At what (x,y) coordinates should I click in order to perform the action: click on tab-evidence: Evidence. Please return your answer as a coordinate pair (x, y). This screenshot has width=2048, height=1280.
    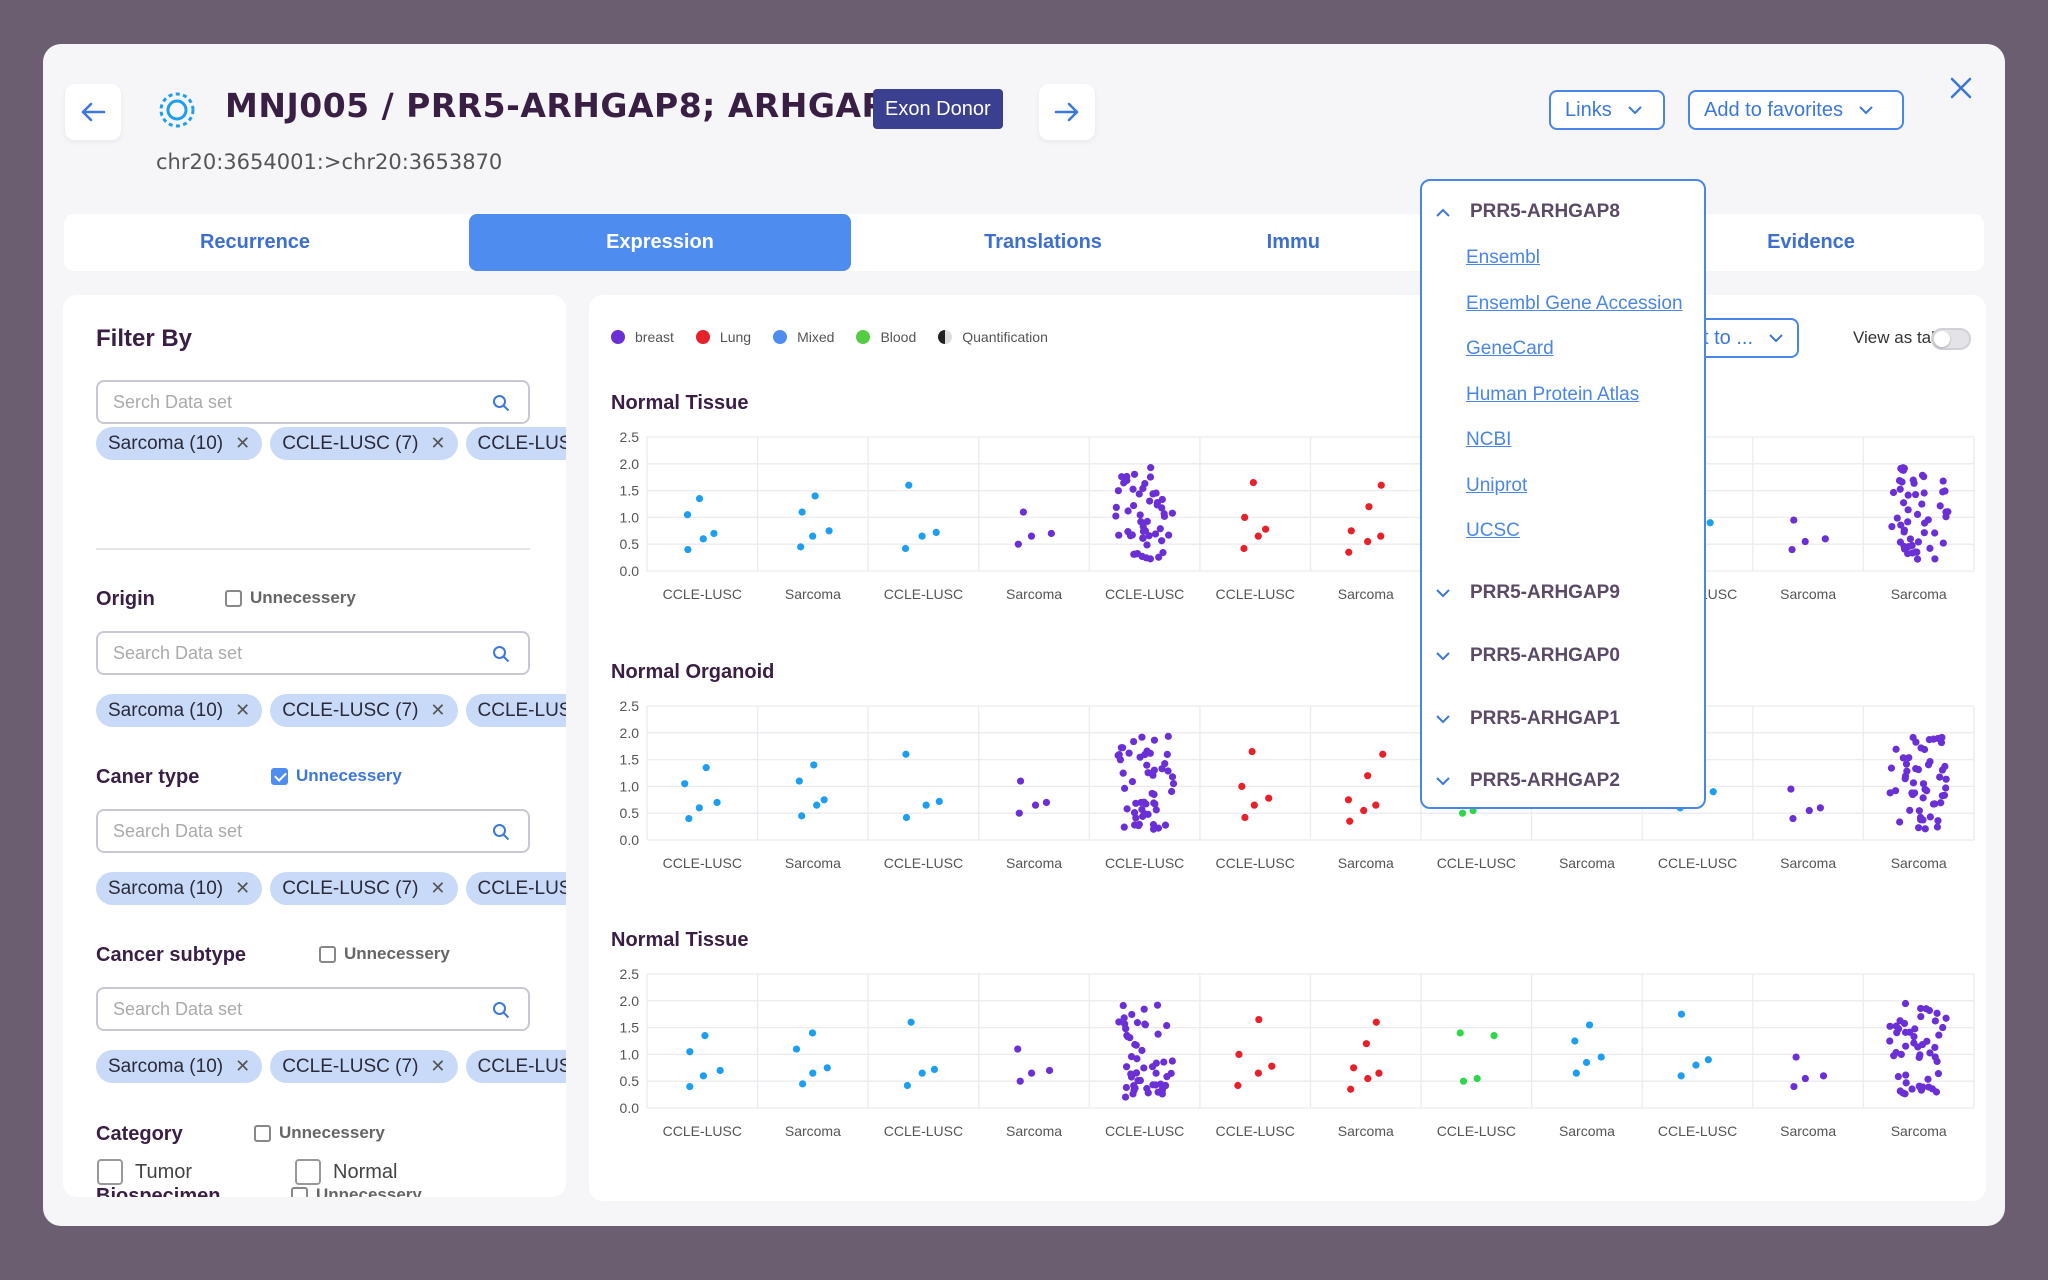
    Looking at the image, I should click on (1811, 242).